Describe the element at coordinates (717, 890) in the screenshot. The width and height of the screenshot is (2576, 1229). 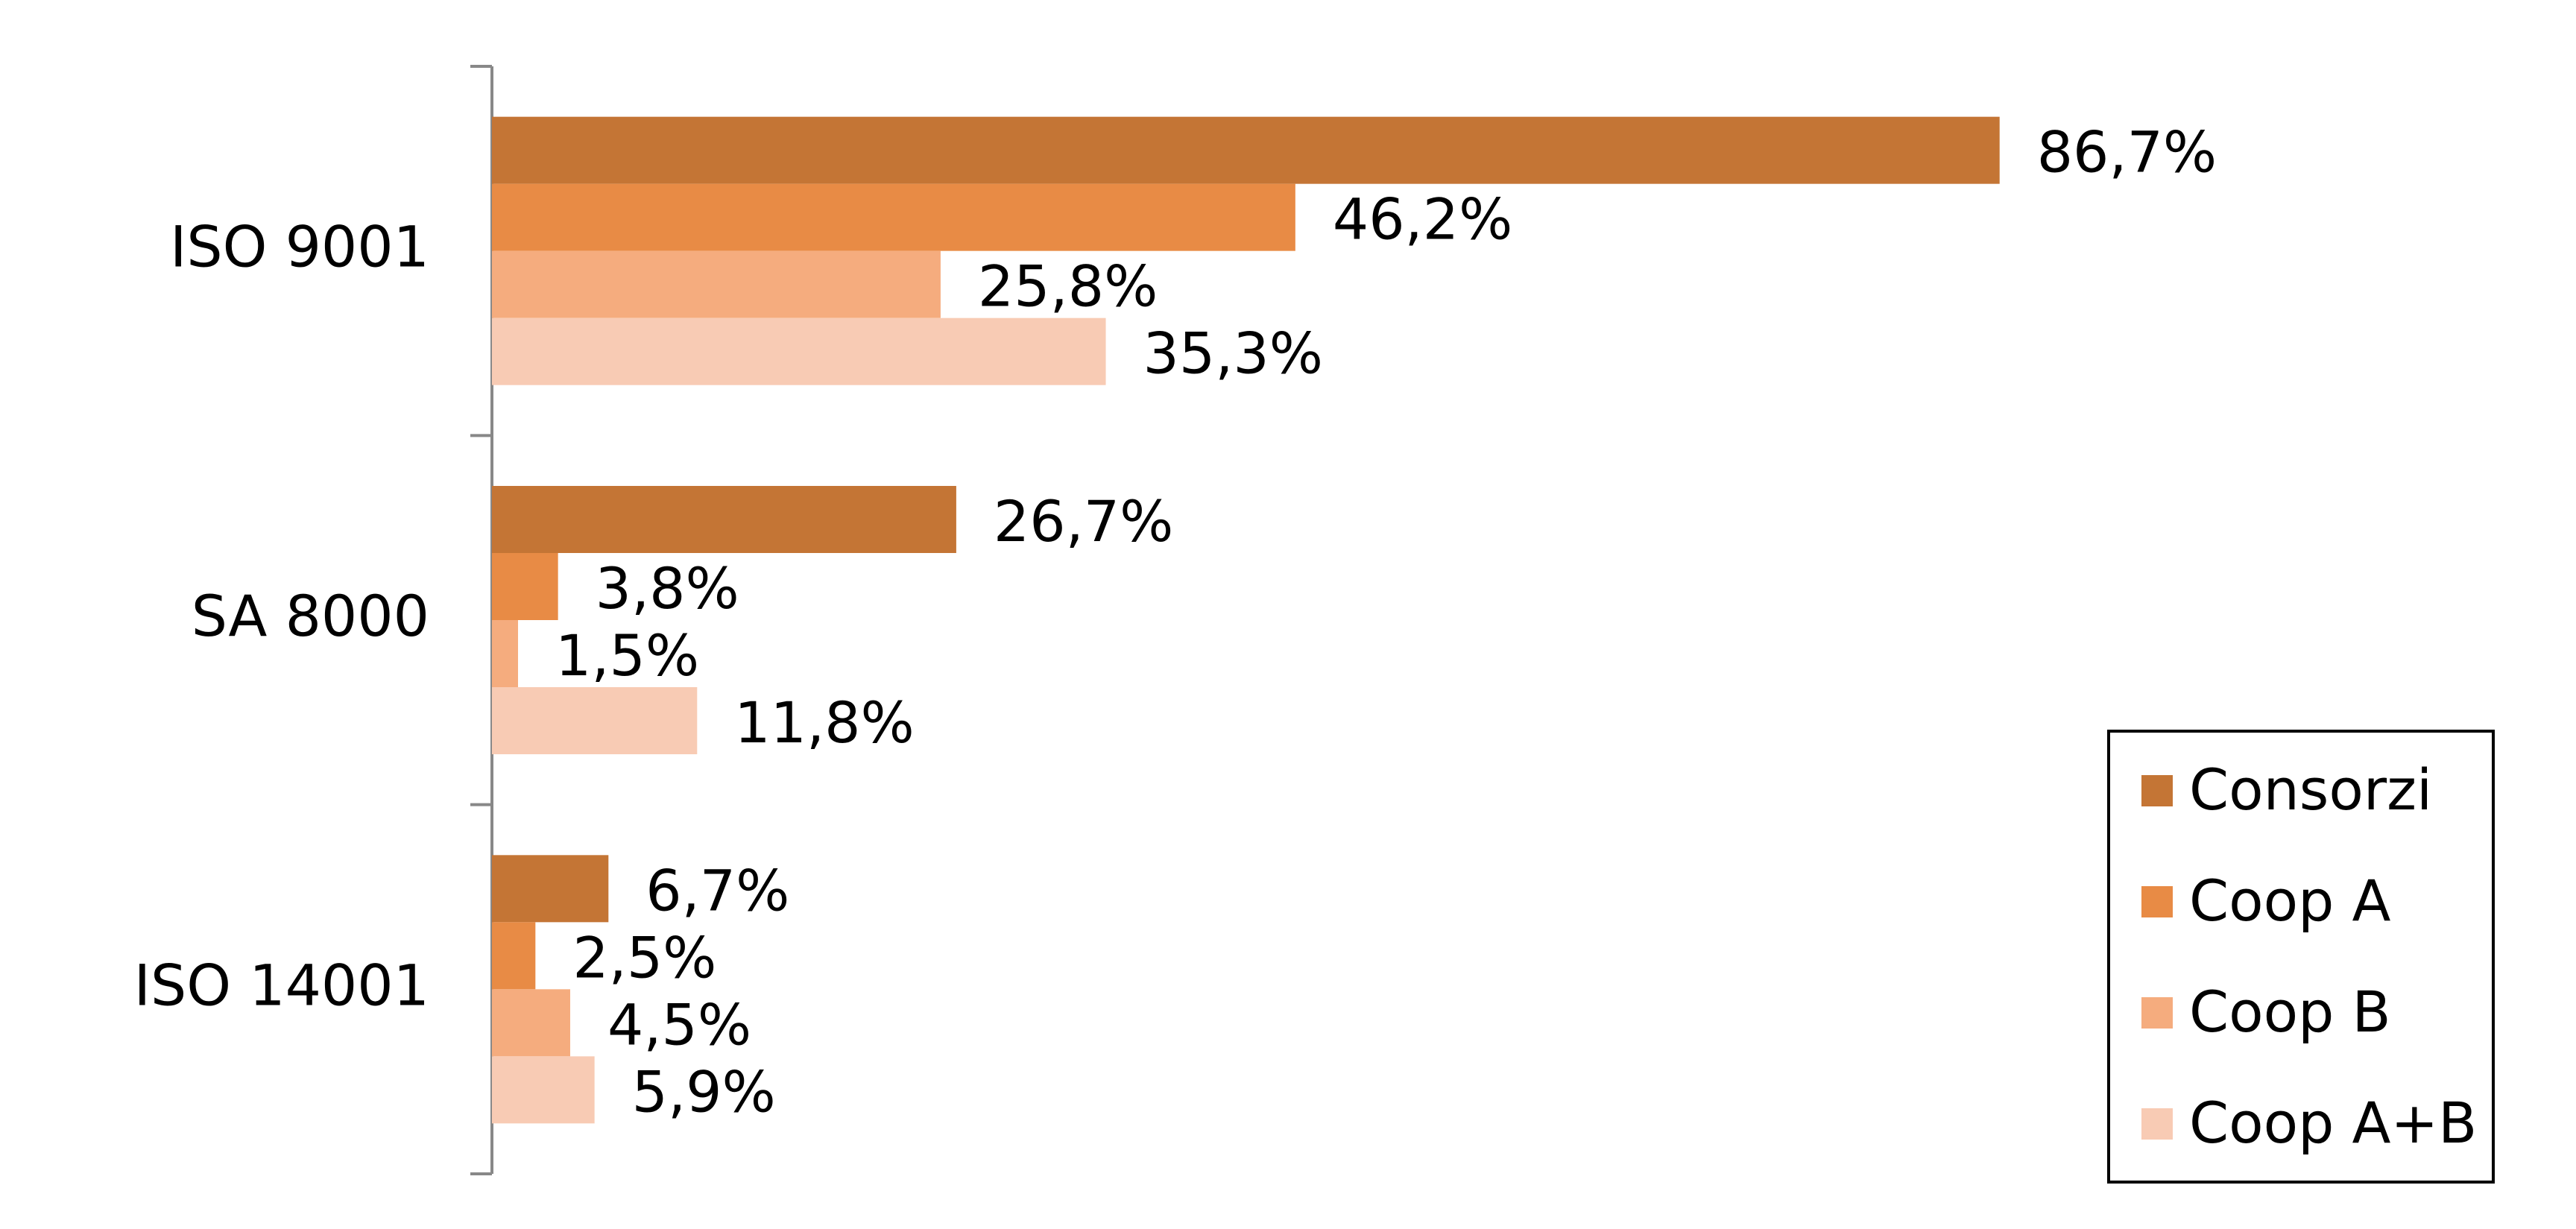
I see `value-label: 6,7%` at that location.